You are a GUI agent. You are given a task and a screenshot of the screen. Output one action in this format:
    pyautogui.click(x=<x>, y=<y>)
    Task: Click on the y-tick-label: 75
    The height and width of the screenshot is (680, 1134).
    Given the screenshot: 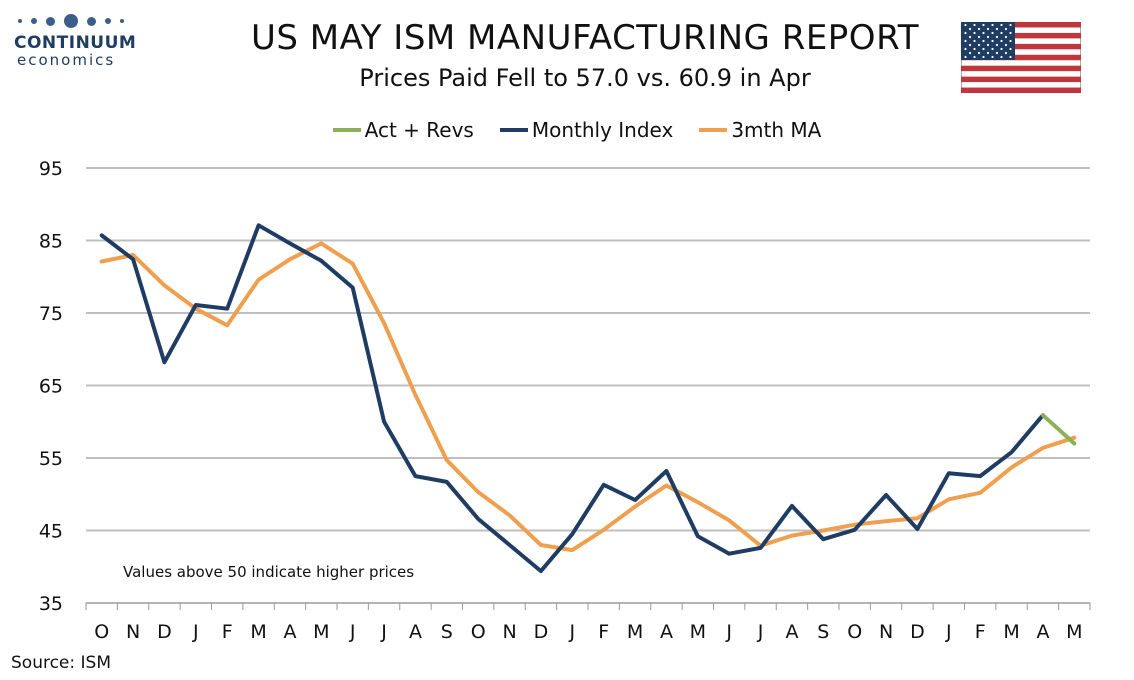 What is the action you would take?
    pyautogui.click(x=51, y=314)
    